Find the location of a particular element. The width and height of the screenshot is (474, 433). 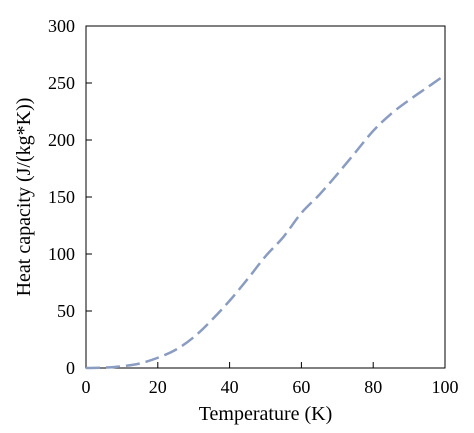

y-axis-label: Heat capacity (J/(kg*K)) is located at coordinates (24, 197).